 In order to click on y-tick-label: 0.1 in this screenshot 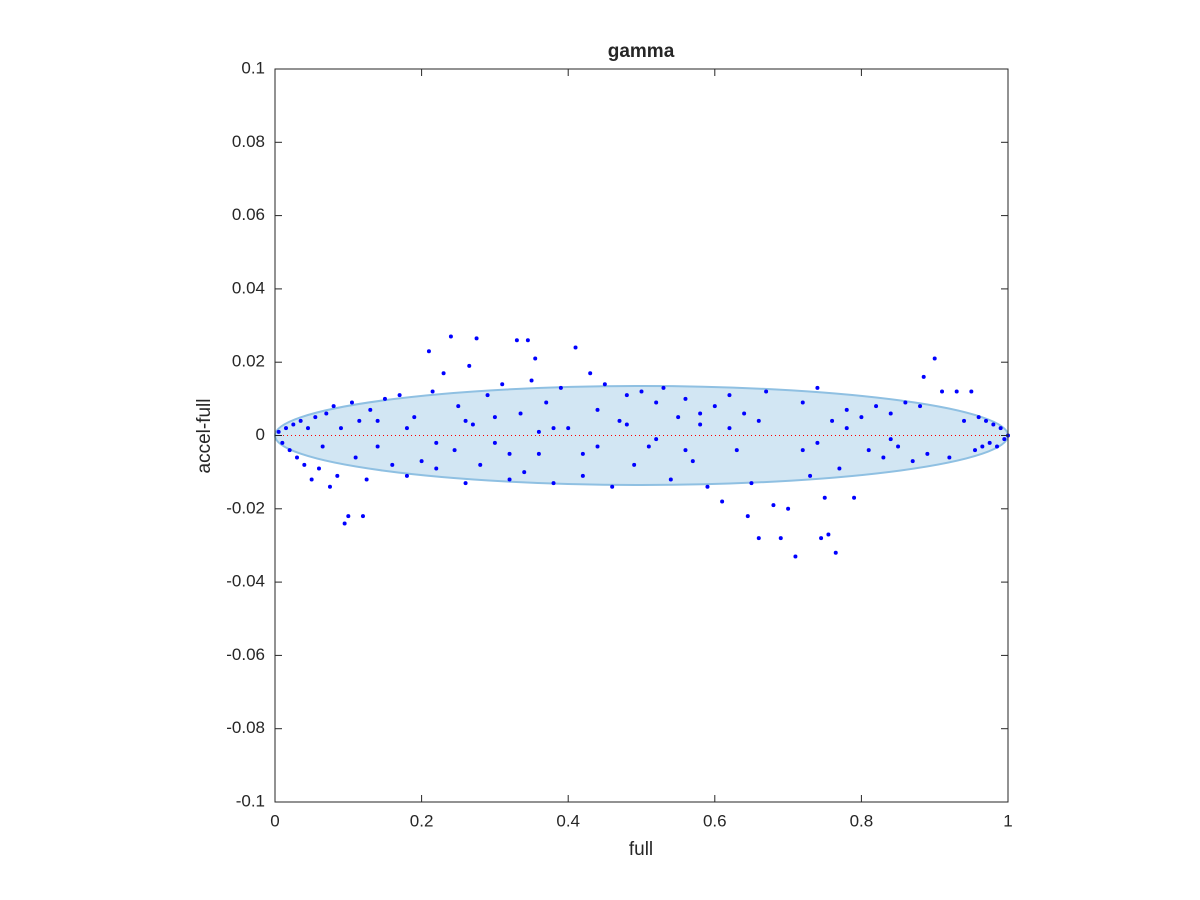, I will do `click(253, 67)`.